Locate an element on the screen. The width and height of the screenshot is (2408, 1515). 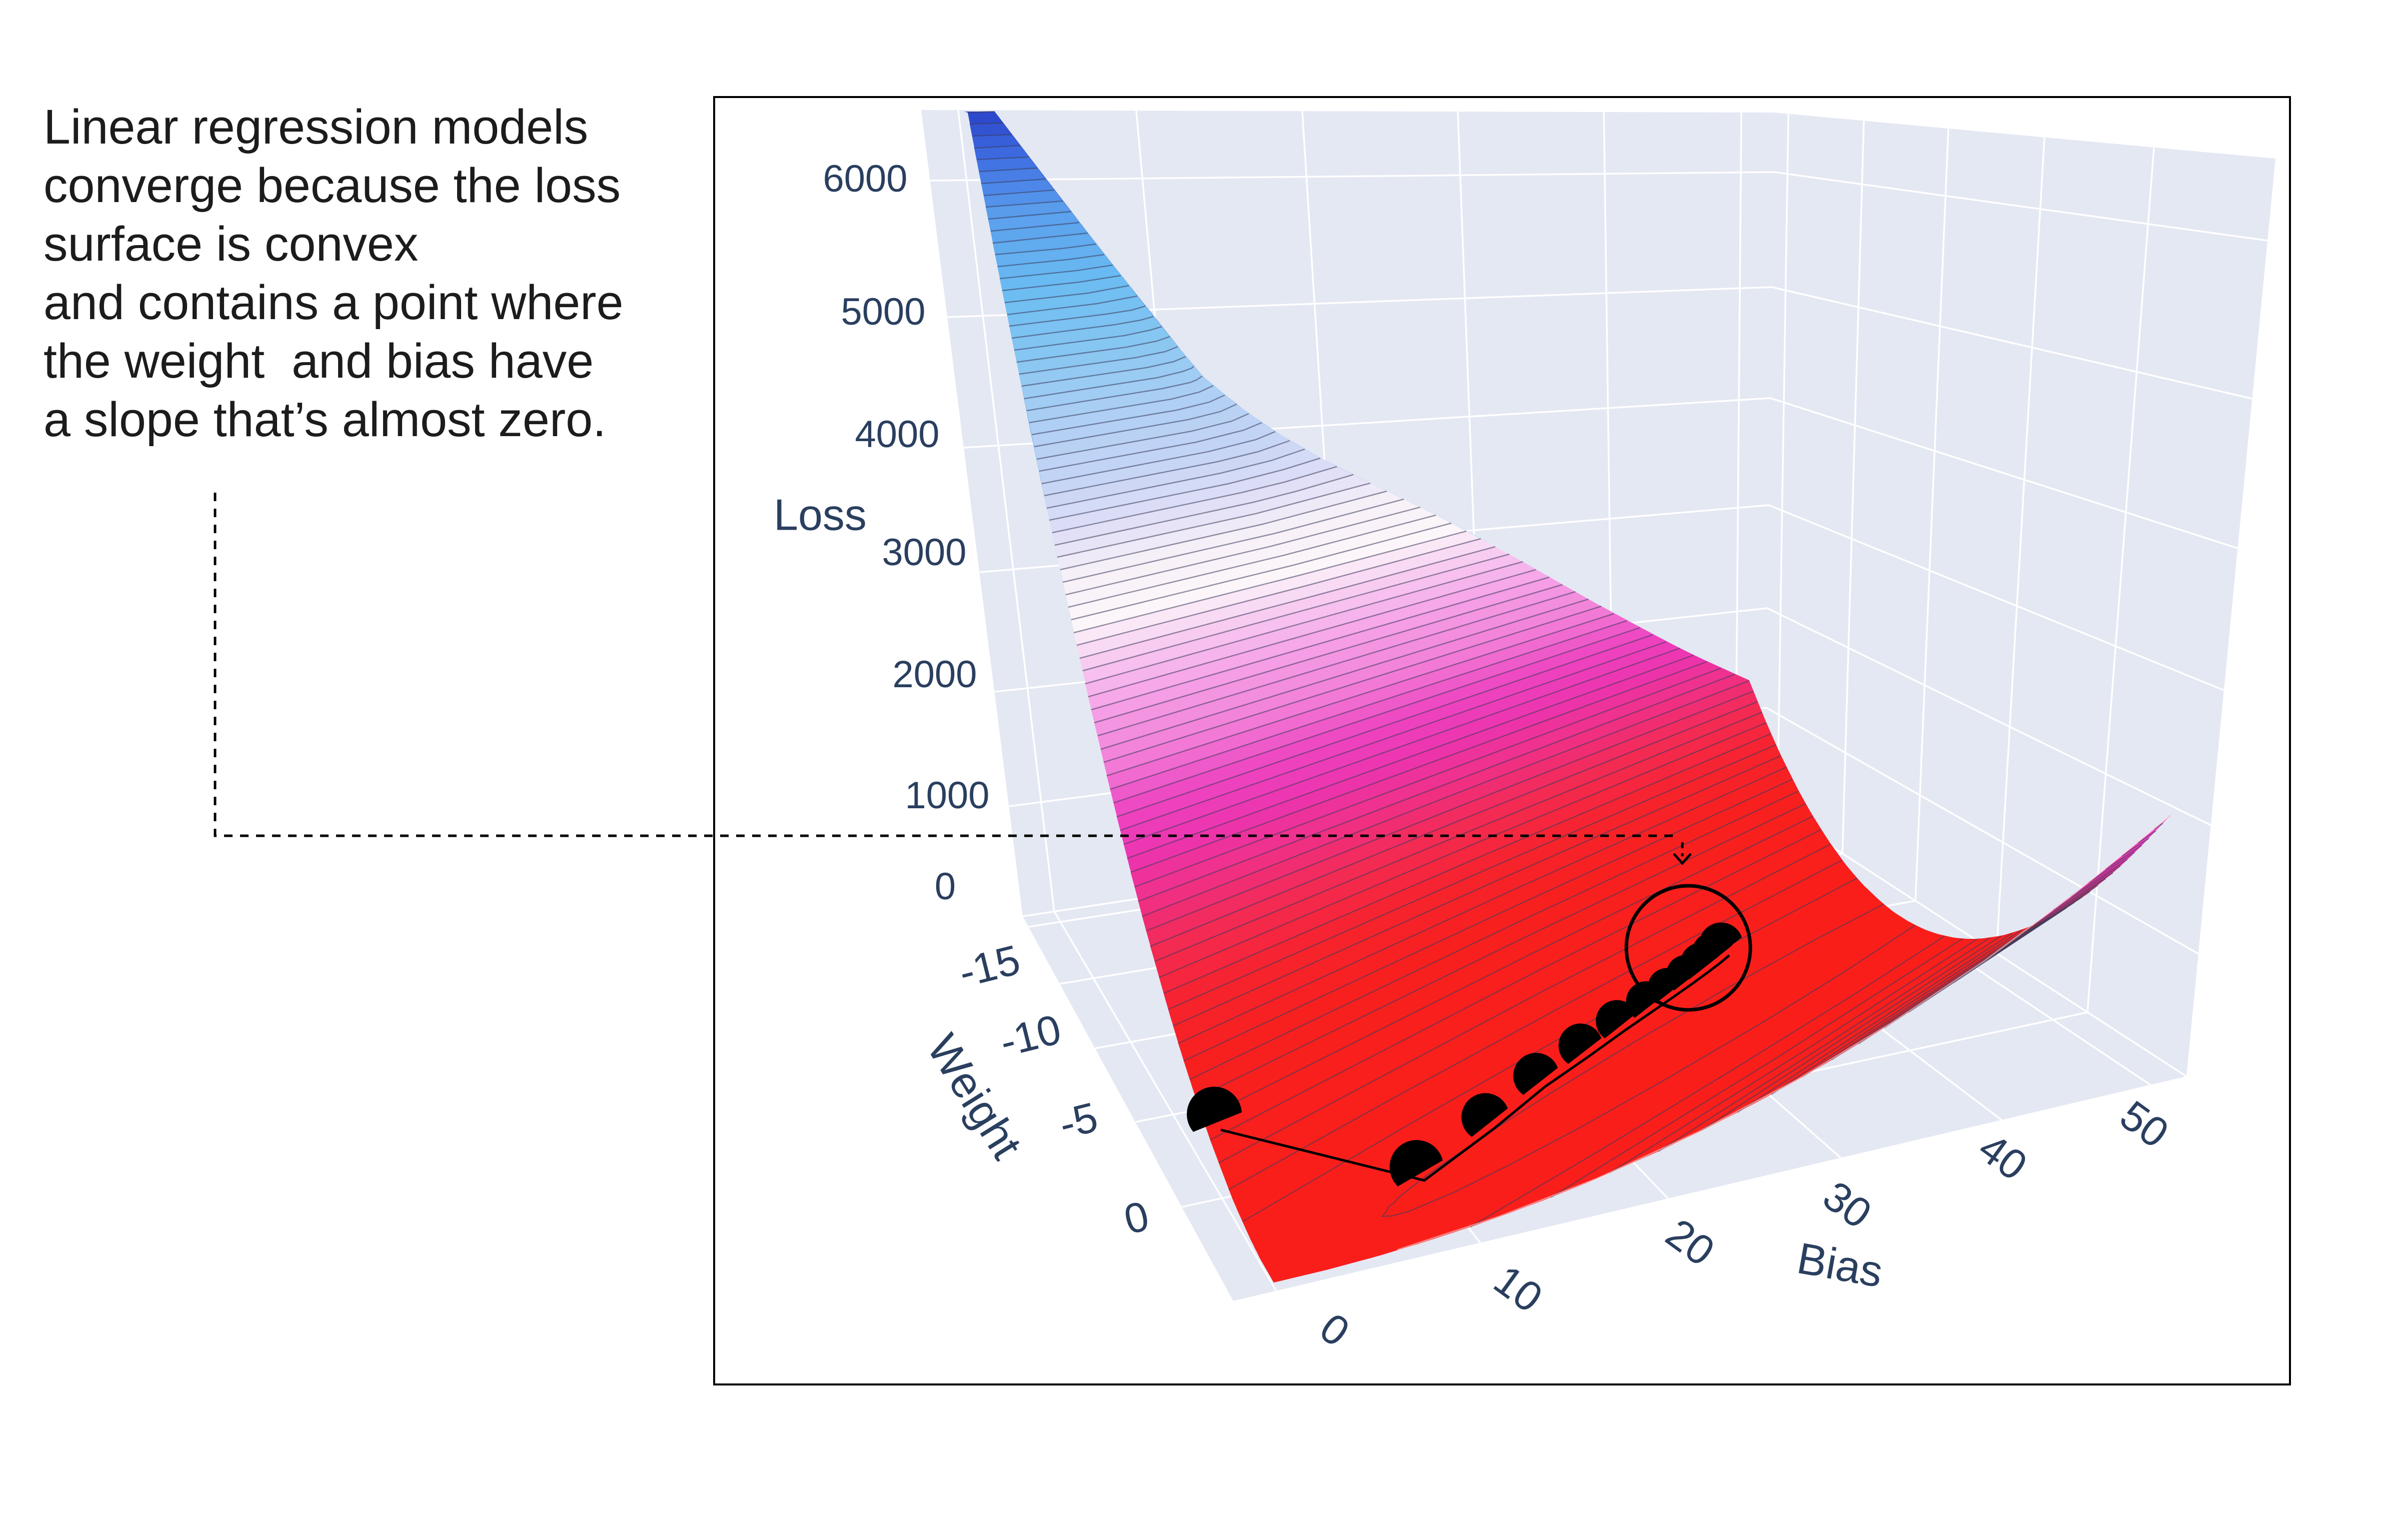
svg-text: 2000 is located at coordinates (934, 674).